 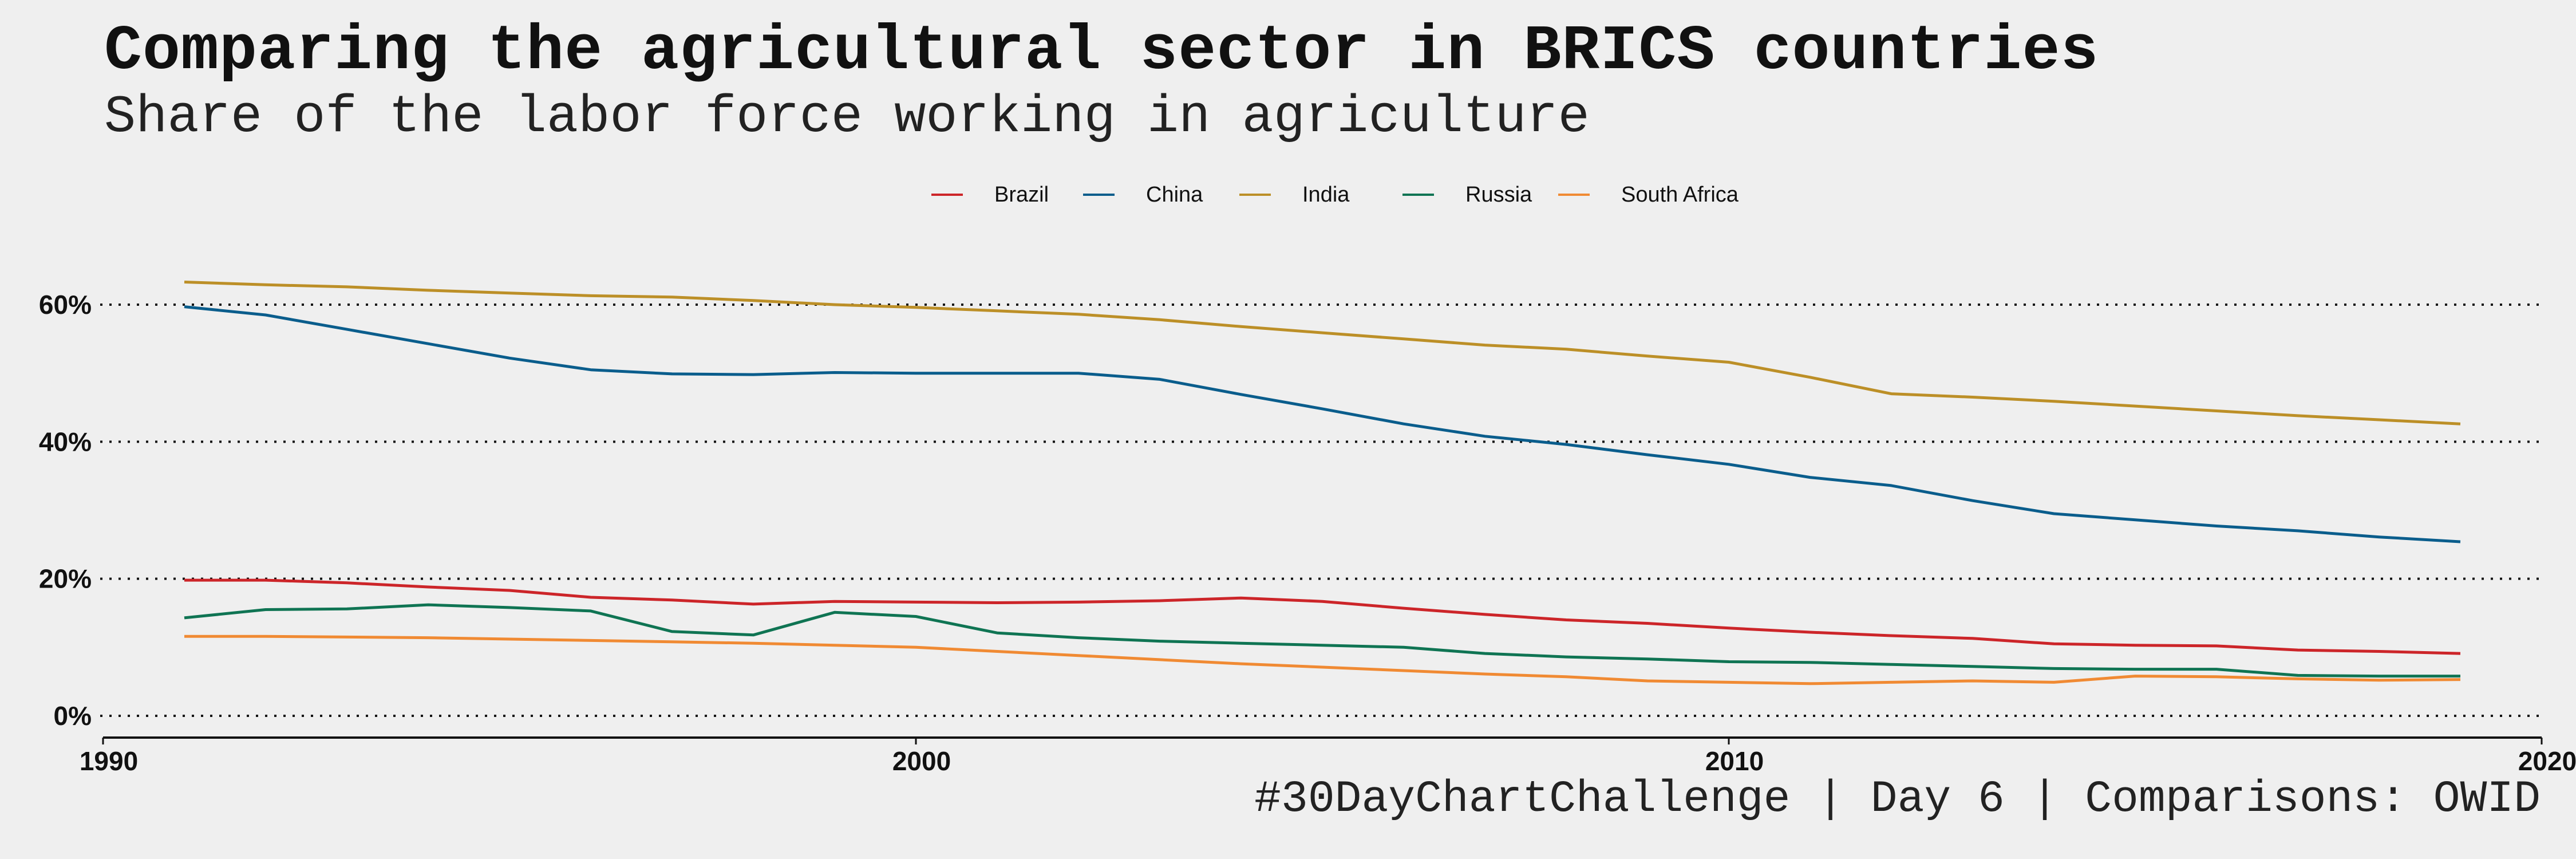 What do you see at coordinates (65, 510) in the screenshot?
I see `y-axis: 0% 20% 40% 60%` at bounding box center [65, 510].